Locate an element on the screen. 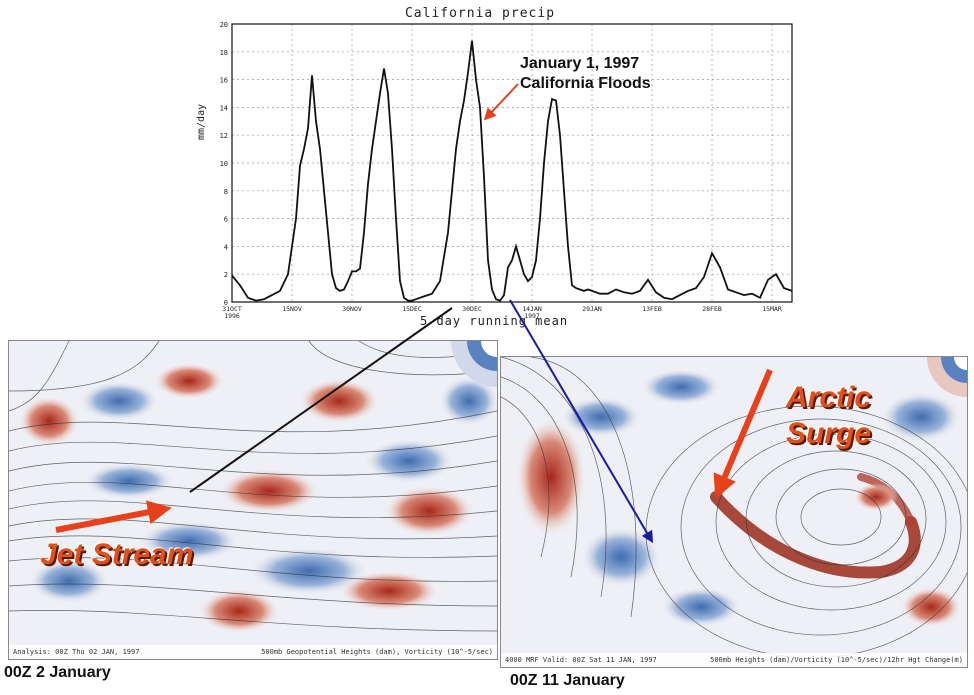  y-tick-label: 2 is located at coordinates (226, 275).